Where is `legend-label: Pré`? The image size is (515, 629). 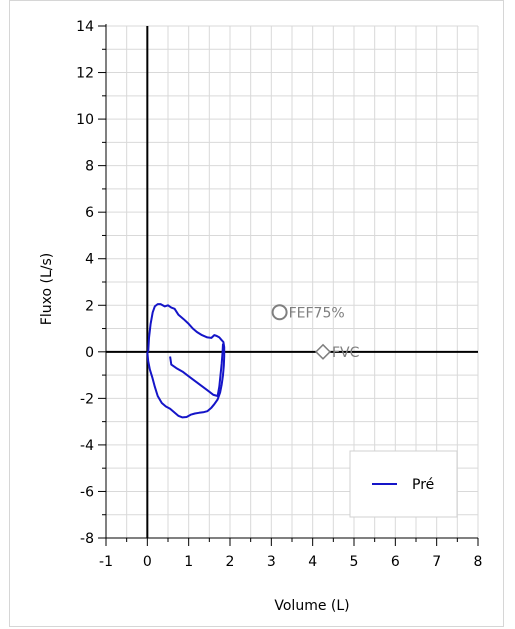
legend-label: Pré is located at coordinates (423, 485).